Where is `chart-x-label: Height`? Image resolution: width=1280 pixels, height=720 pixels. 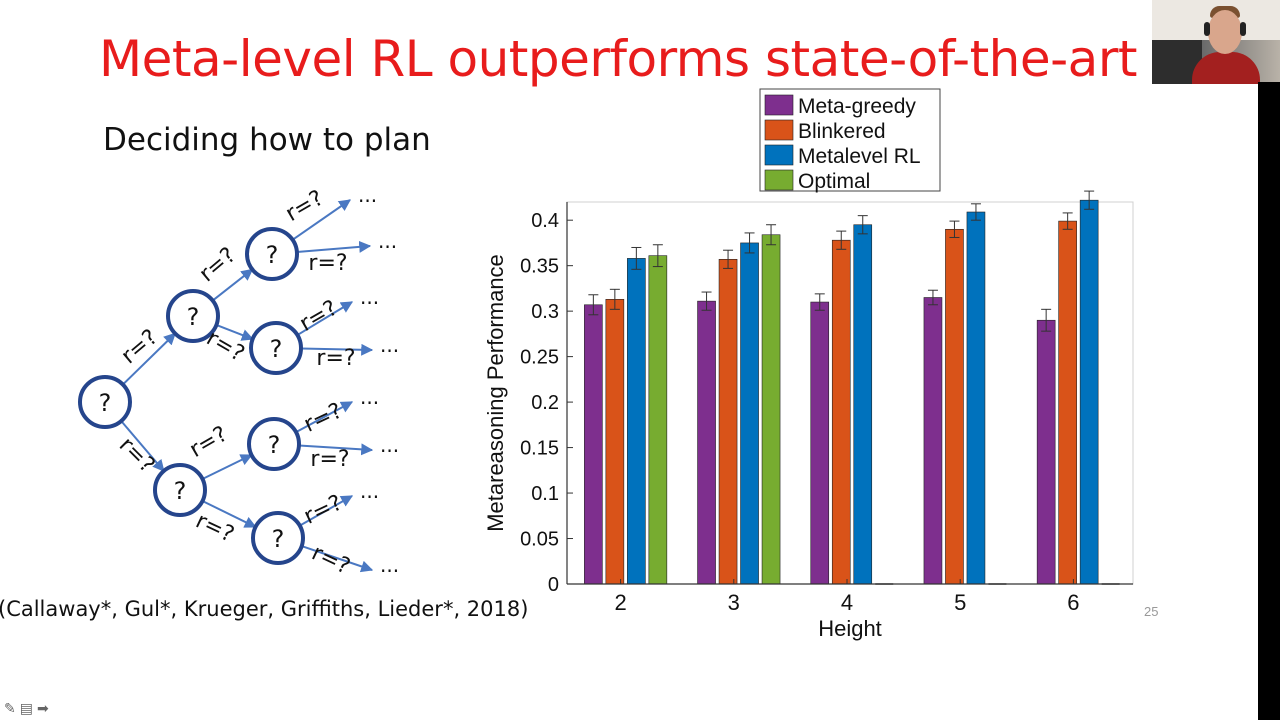 chart-x-label: Height is located at coordinates (850, 628).